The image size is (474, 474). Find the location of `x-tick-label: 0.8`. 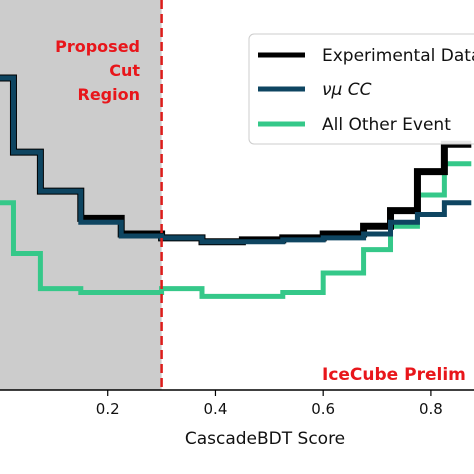

x-tick-label: 0.8 is located at coordinates (431, 409).